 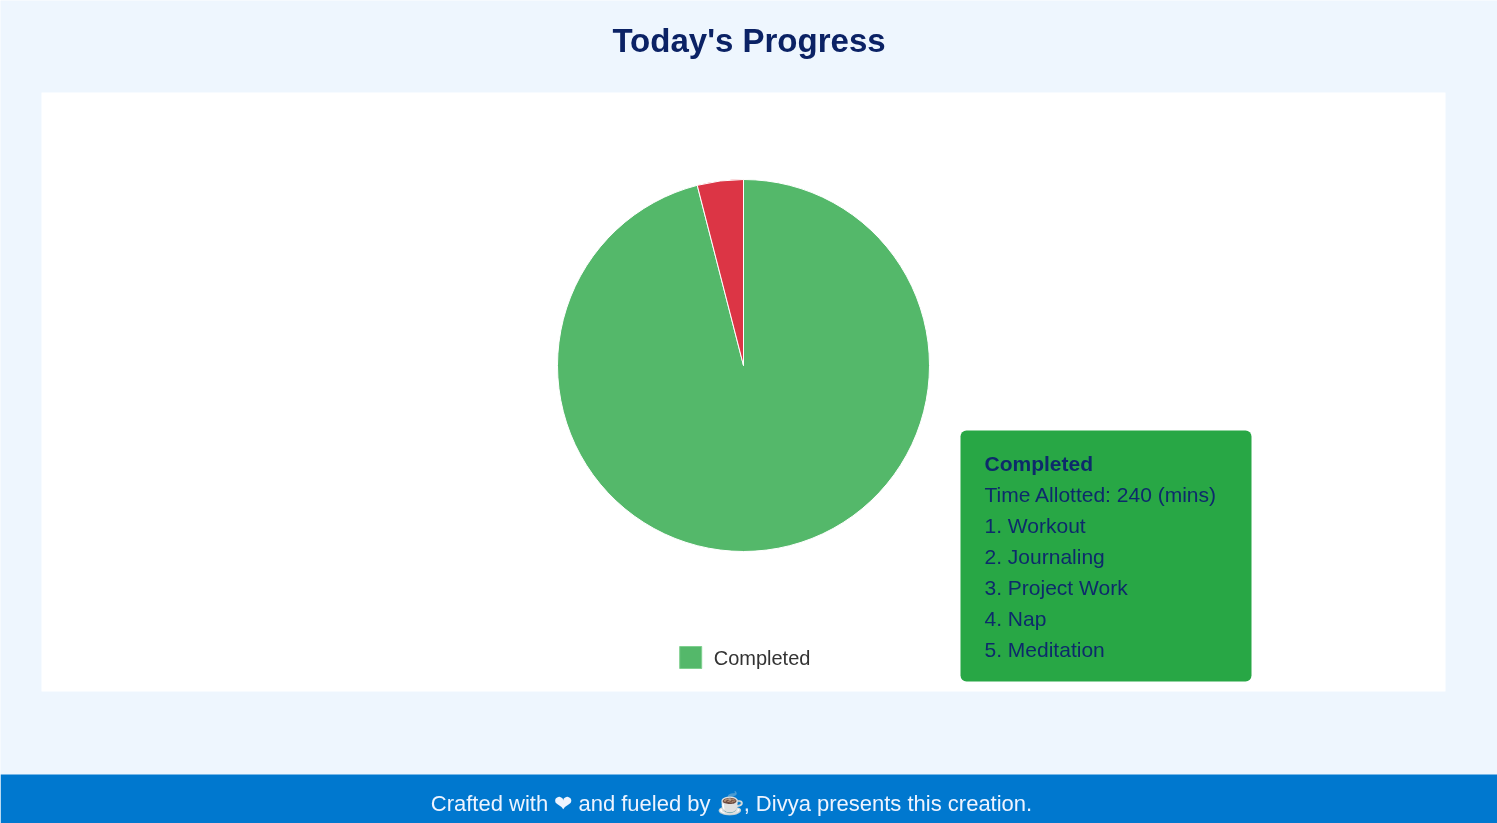 I want to click on text: 2. Journaling, so click(x=1044, y=556).